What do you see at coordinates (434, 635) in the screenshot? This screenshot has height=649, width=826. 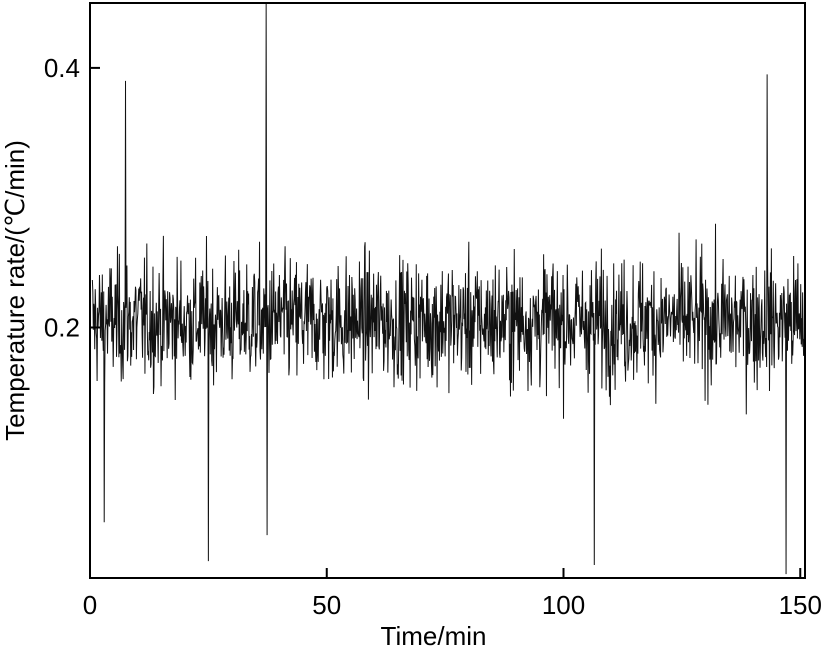 I see `x-axis-title: Time/min` at bounding box center [434, 635].